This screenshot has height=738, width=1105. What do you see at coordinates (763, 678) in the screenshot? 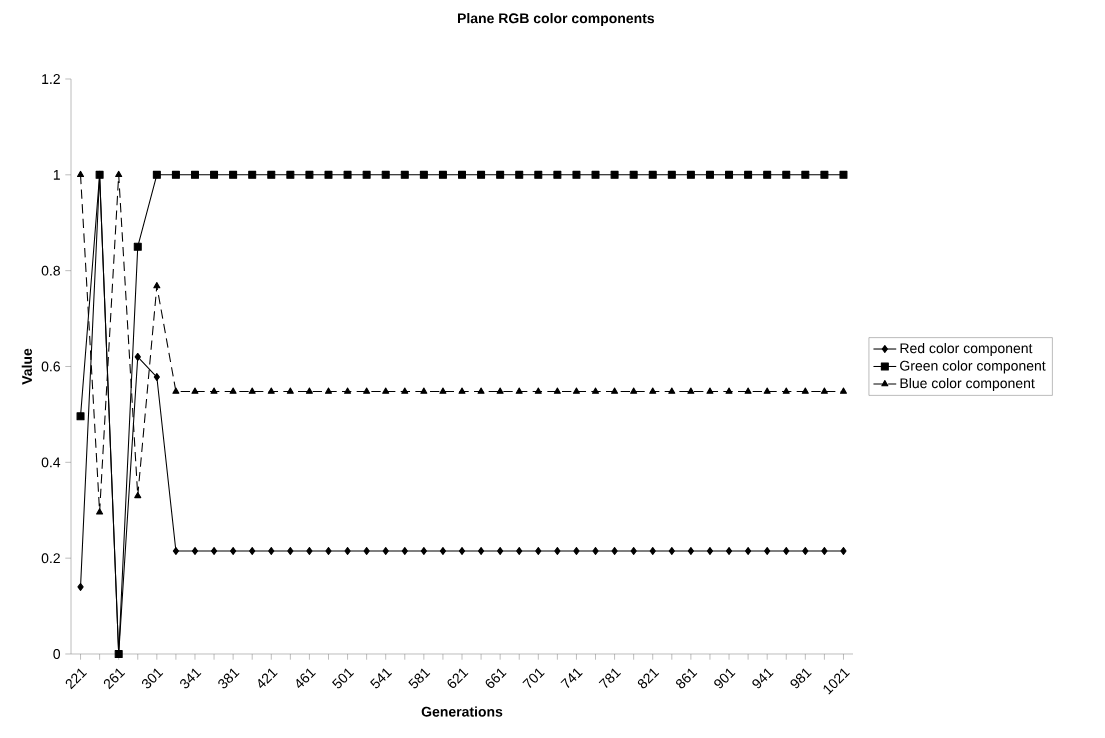
I see `x-tick-label: 941` at bounding box center [763, 678].